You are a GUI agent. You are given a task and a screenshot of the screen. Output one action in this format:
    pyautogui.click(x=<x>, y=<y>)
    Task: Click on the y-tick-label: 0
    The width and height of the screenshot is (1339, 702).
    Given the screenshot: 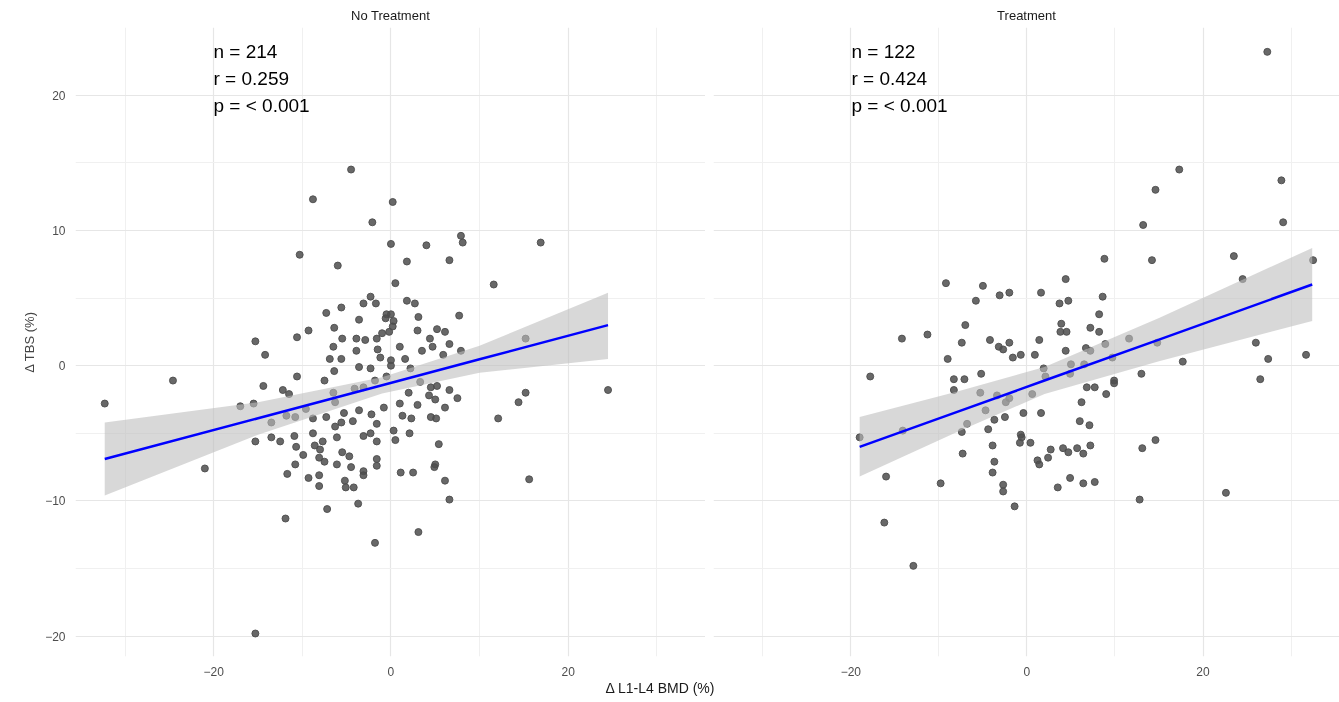 What is the action you would take?
    pyautogui.click(x=62, y=366)
    